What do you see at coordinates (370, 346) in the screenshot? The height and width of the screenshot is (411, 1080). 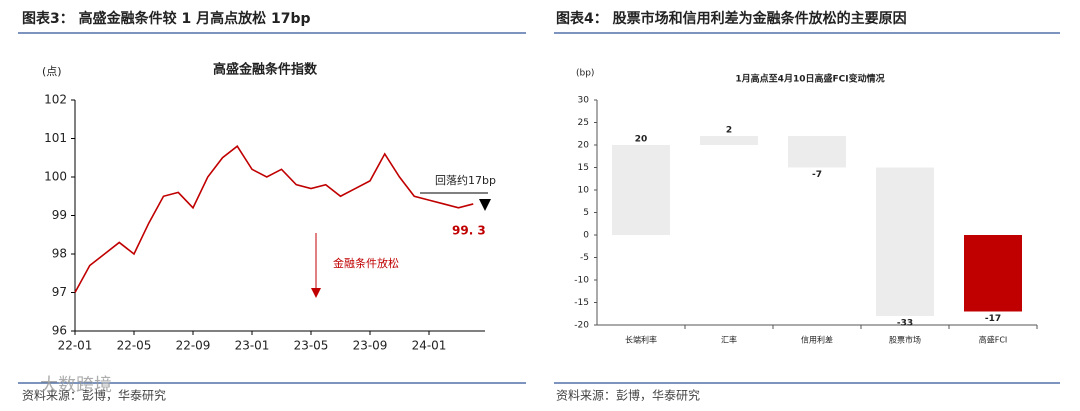 I see `x-tick-label: 23-09` at bounding box center [370, 346].